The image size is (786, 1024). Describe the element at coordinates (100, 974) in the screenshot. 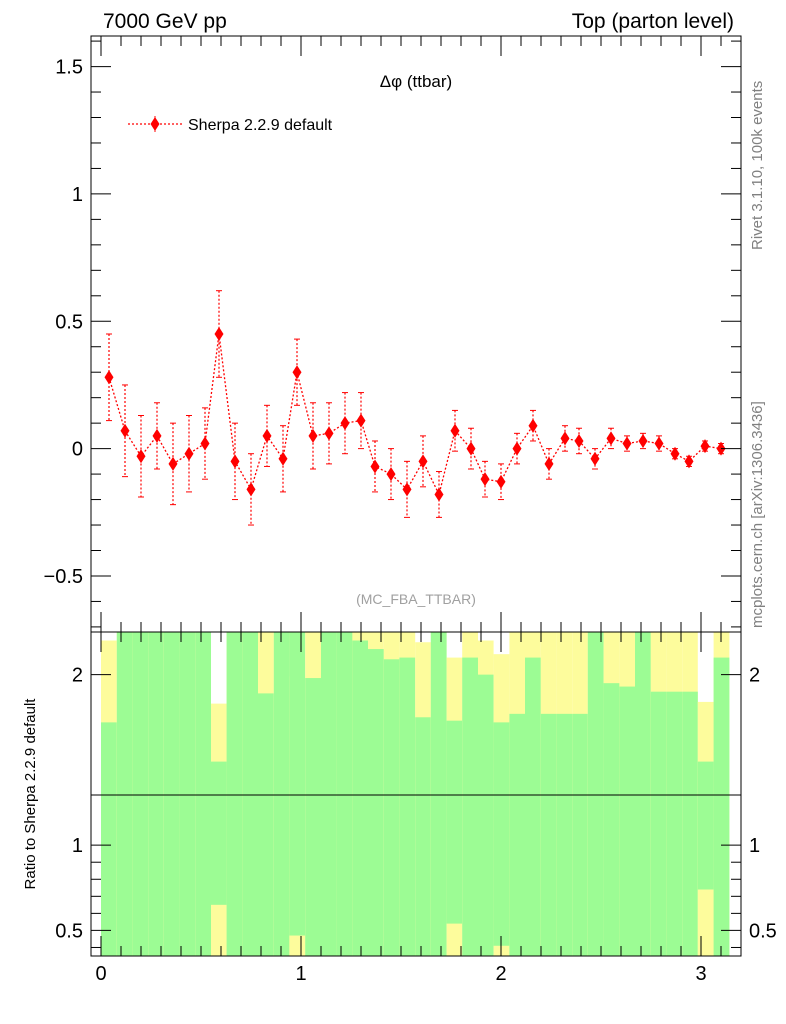

I see `x-tick-label: 0` at that location.